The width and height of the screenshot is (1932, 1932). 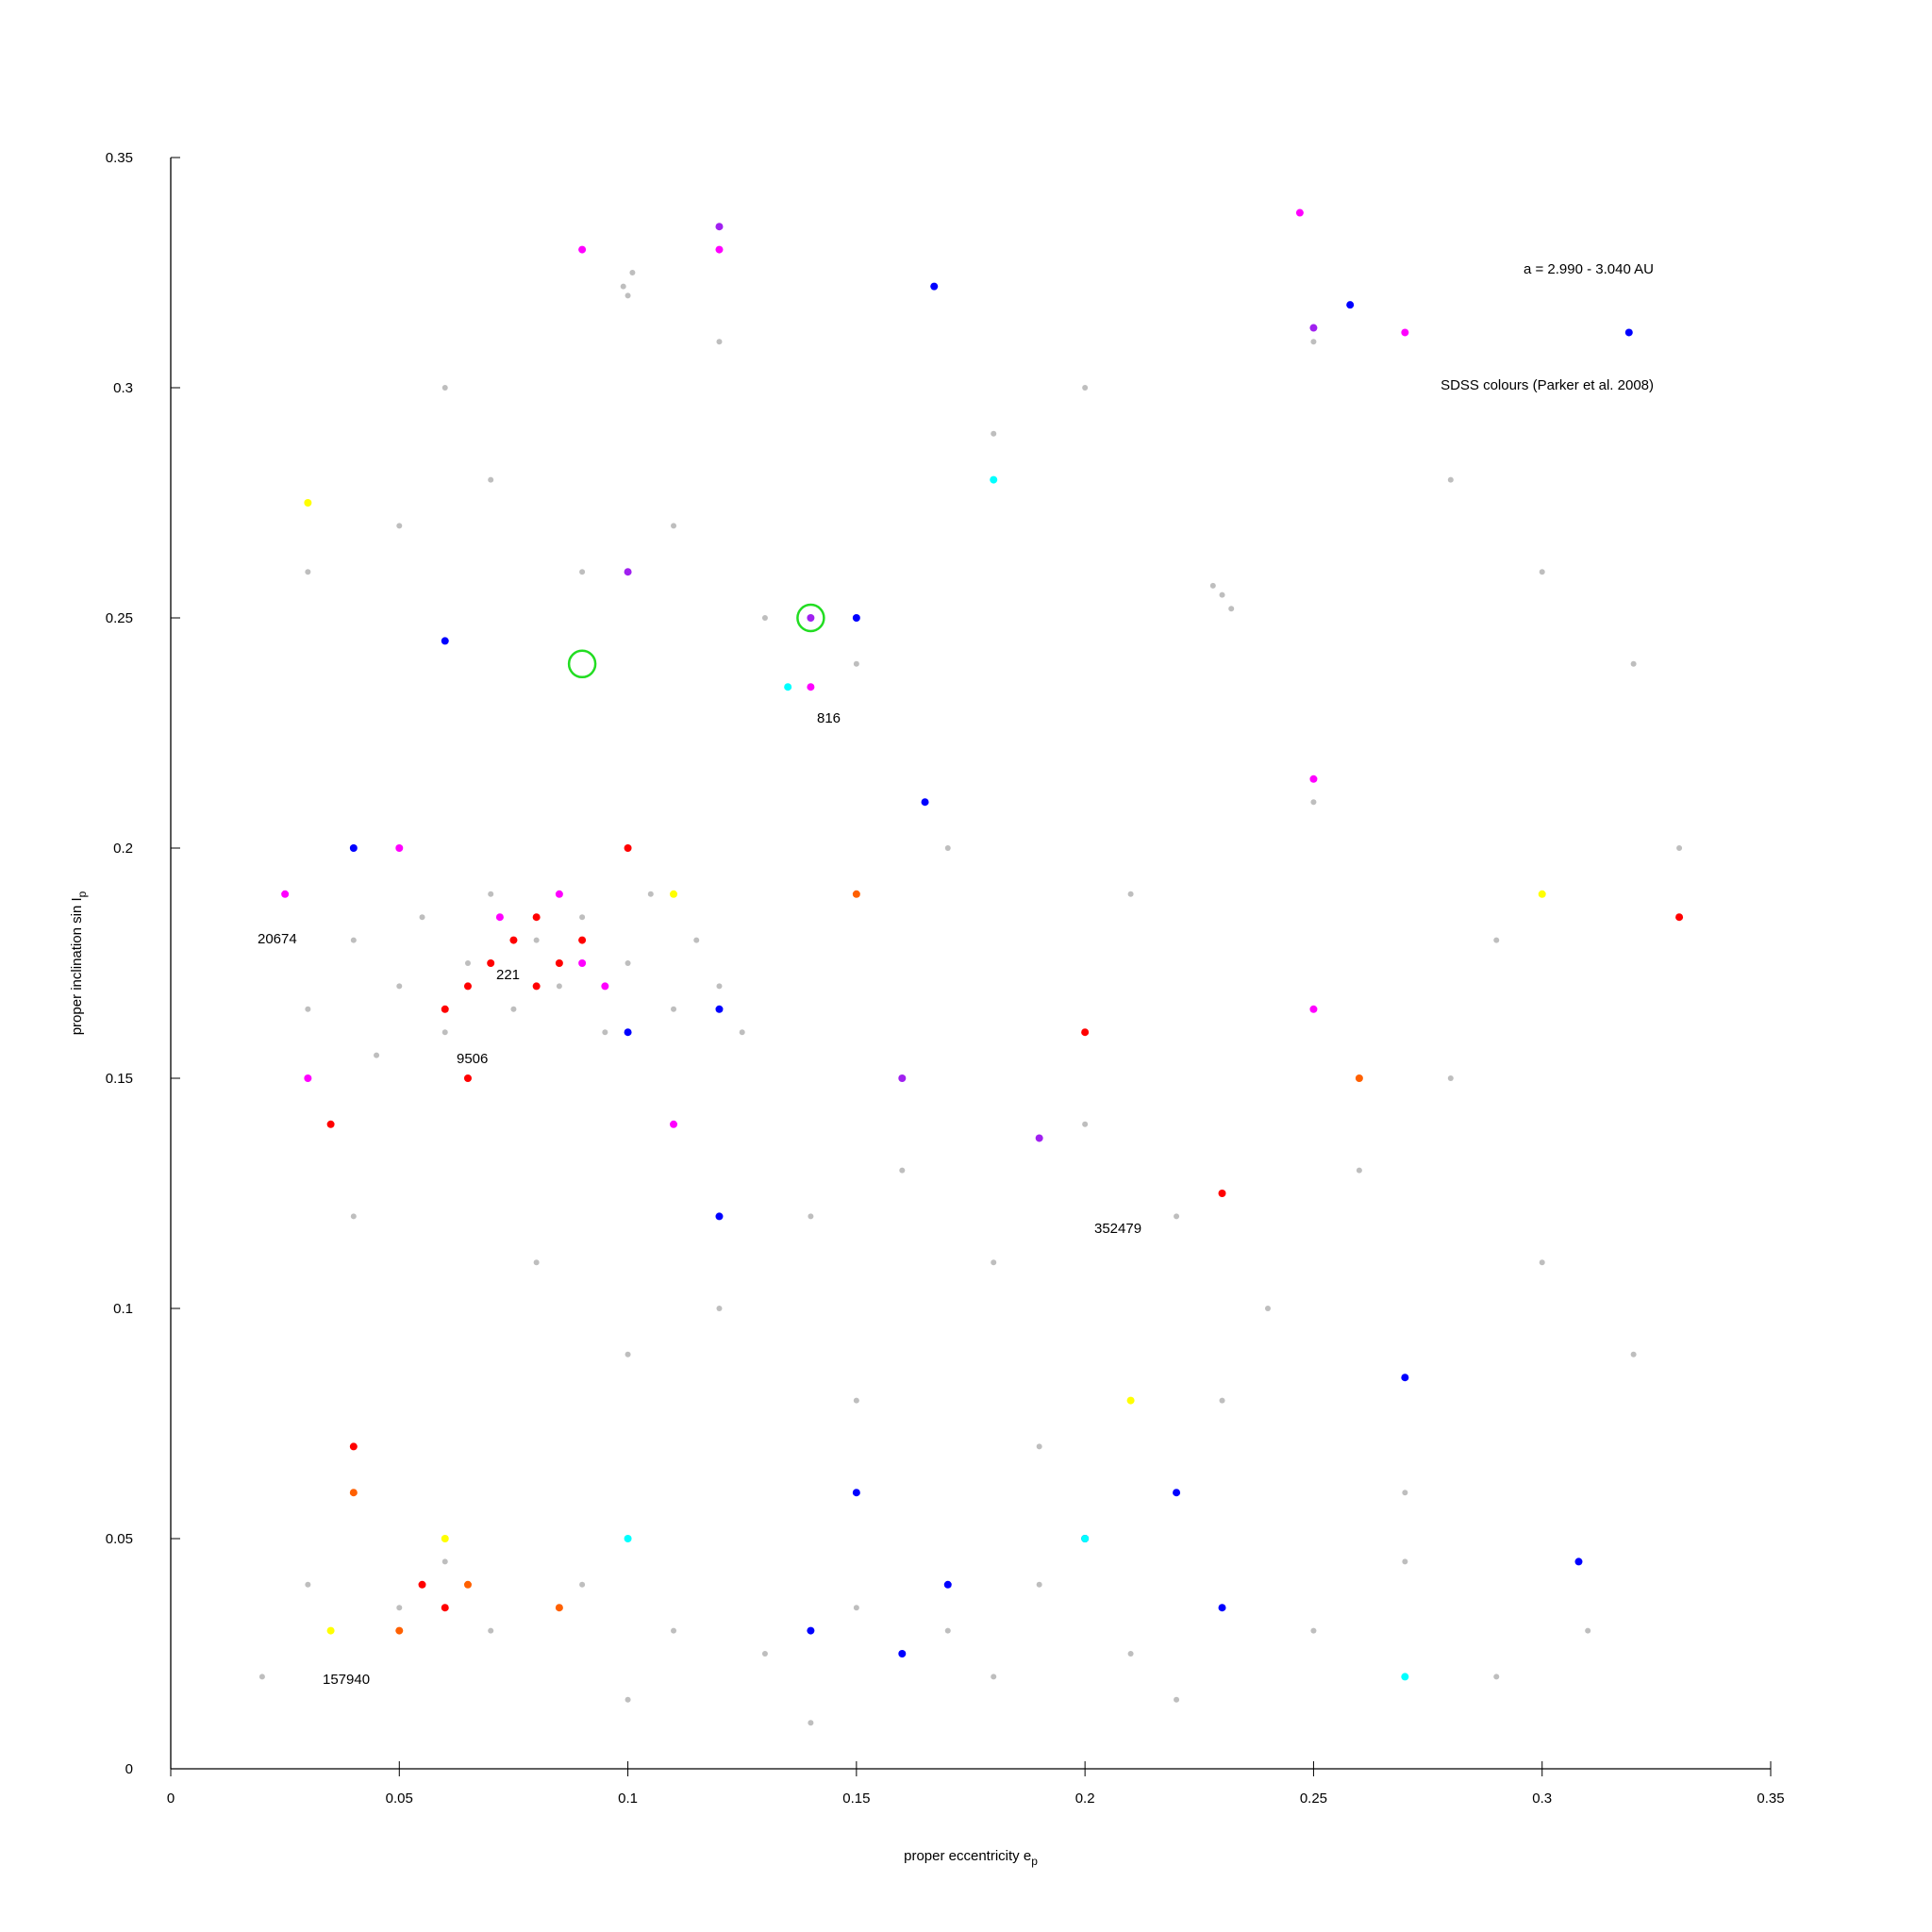 I want to click on annotation: 157940, so click(x=347, y=1680).